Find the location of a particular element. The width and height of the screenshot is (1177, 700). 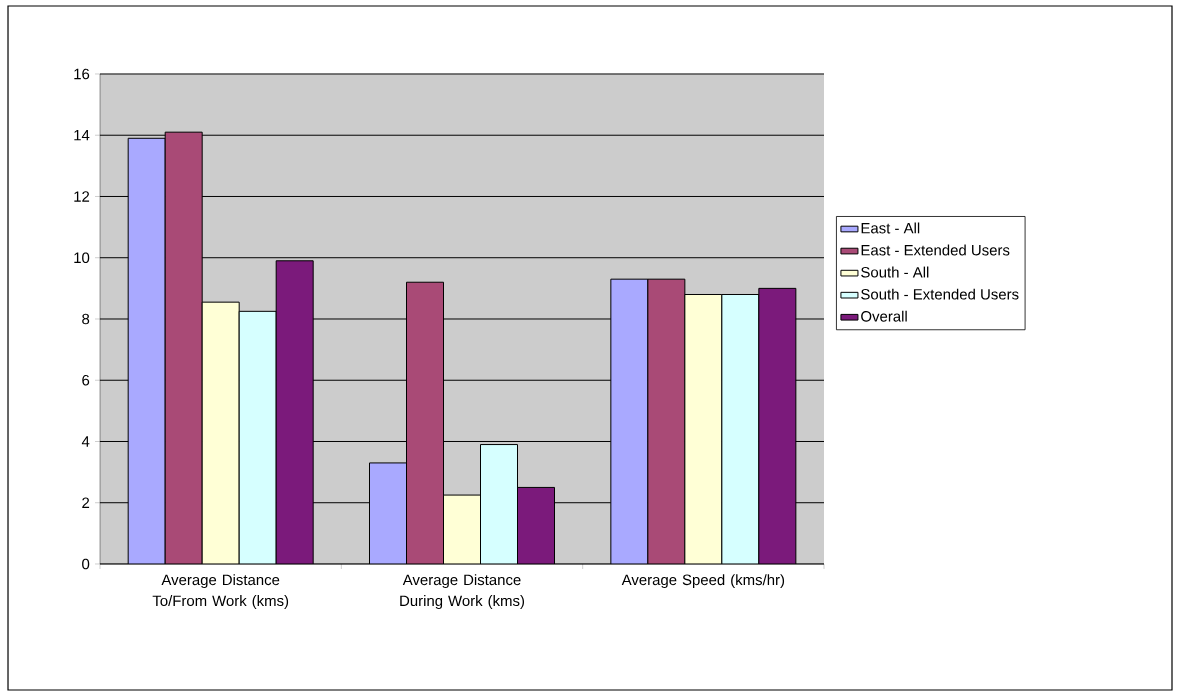

x-tick-label: Average Distance During Work (kms) is located at coordinates (462, 592).